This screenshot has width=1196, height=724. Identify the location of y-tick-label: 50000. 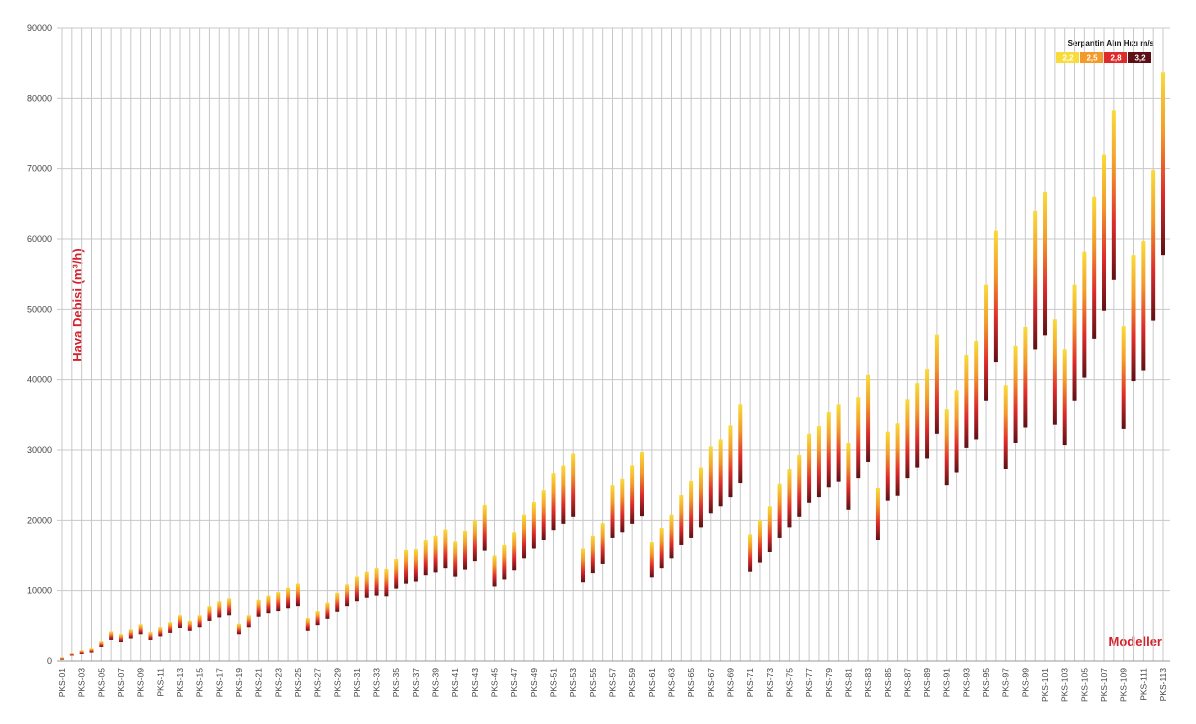
(39, 309).